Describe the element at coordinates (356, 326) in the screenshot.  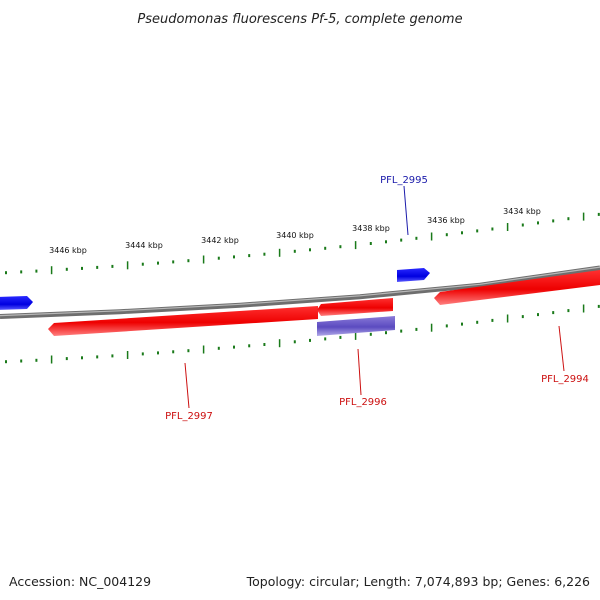
I see `other-gene-feature` at that location.